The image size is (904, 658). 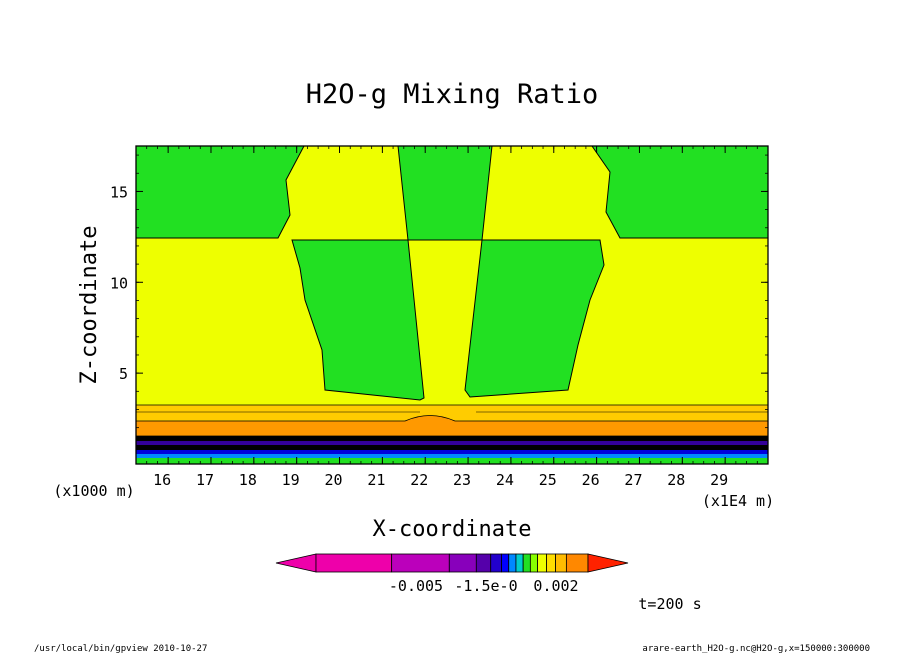 I want to click on layer-light-orange, so click(x=452, y=413).